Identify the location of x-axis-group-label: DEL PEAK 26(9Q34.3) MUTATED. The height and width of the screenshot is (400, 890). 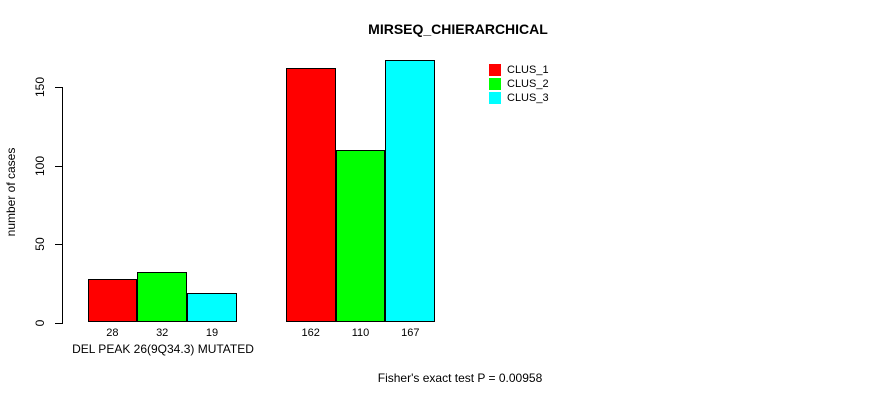
(163, 349).